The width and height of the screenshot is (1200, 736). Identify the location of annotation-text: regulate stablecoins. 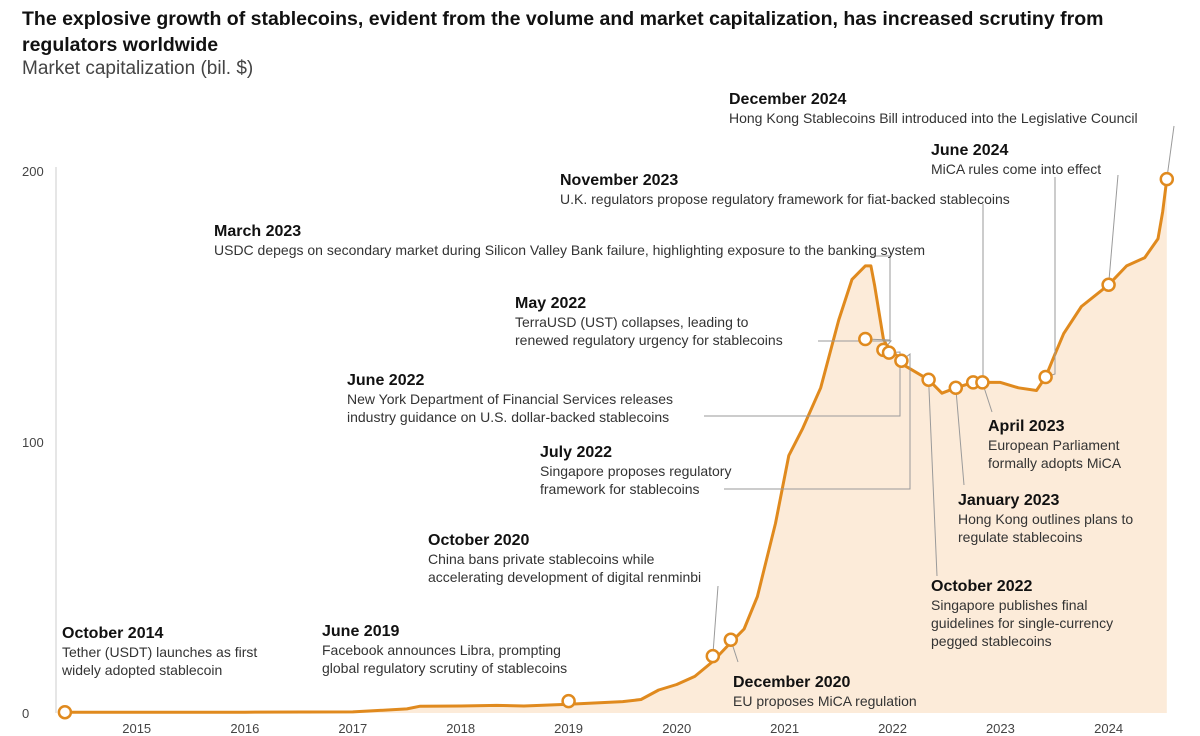
(1020, 537).